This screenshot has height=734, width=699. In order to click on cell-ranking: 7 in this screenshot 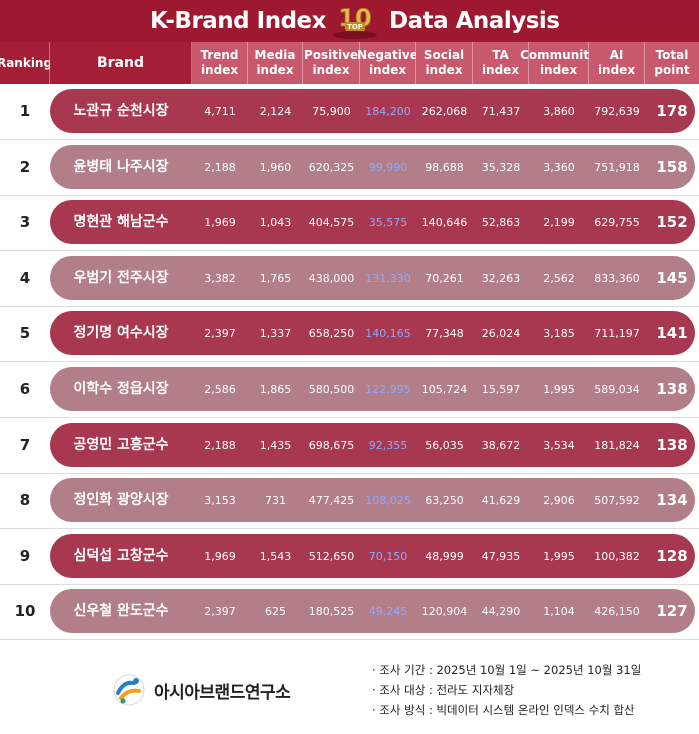, I will do `click(25, 444)`.